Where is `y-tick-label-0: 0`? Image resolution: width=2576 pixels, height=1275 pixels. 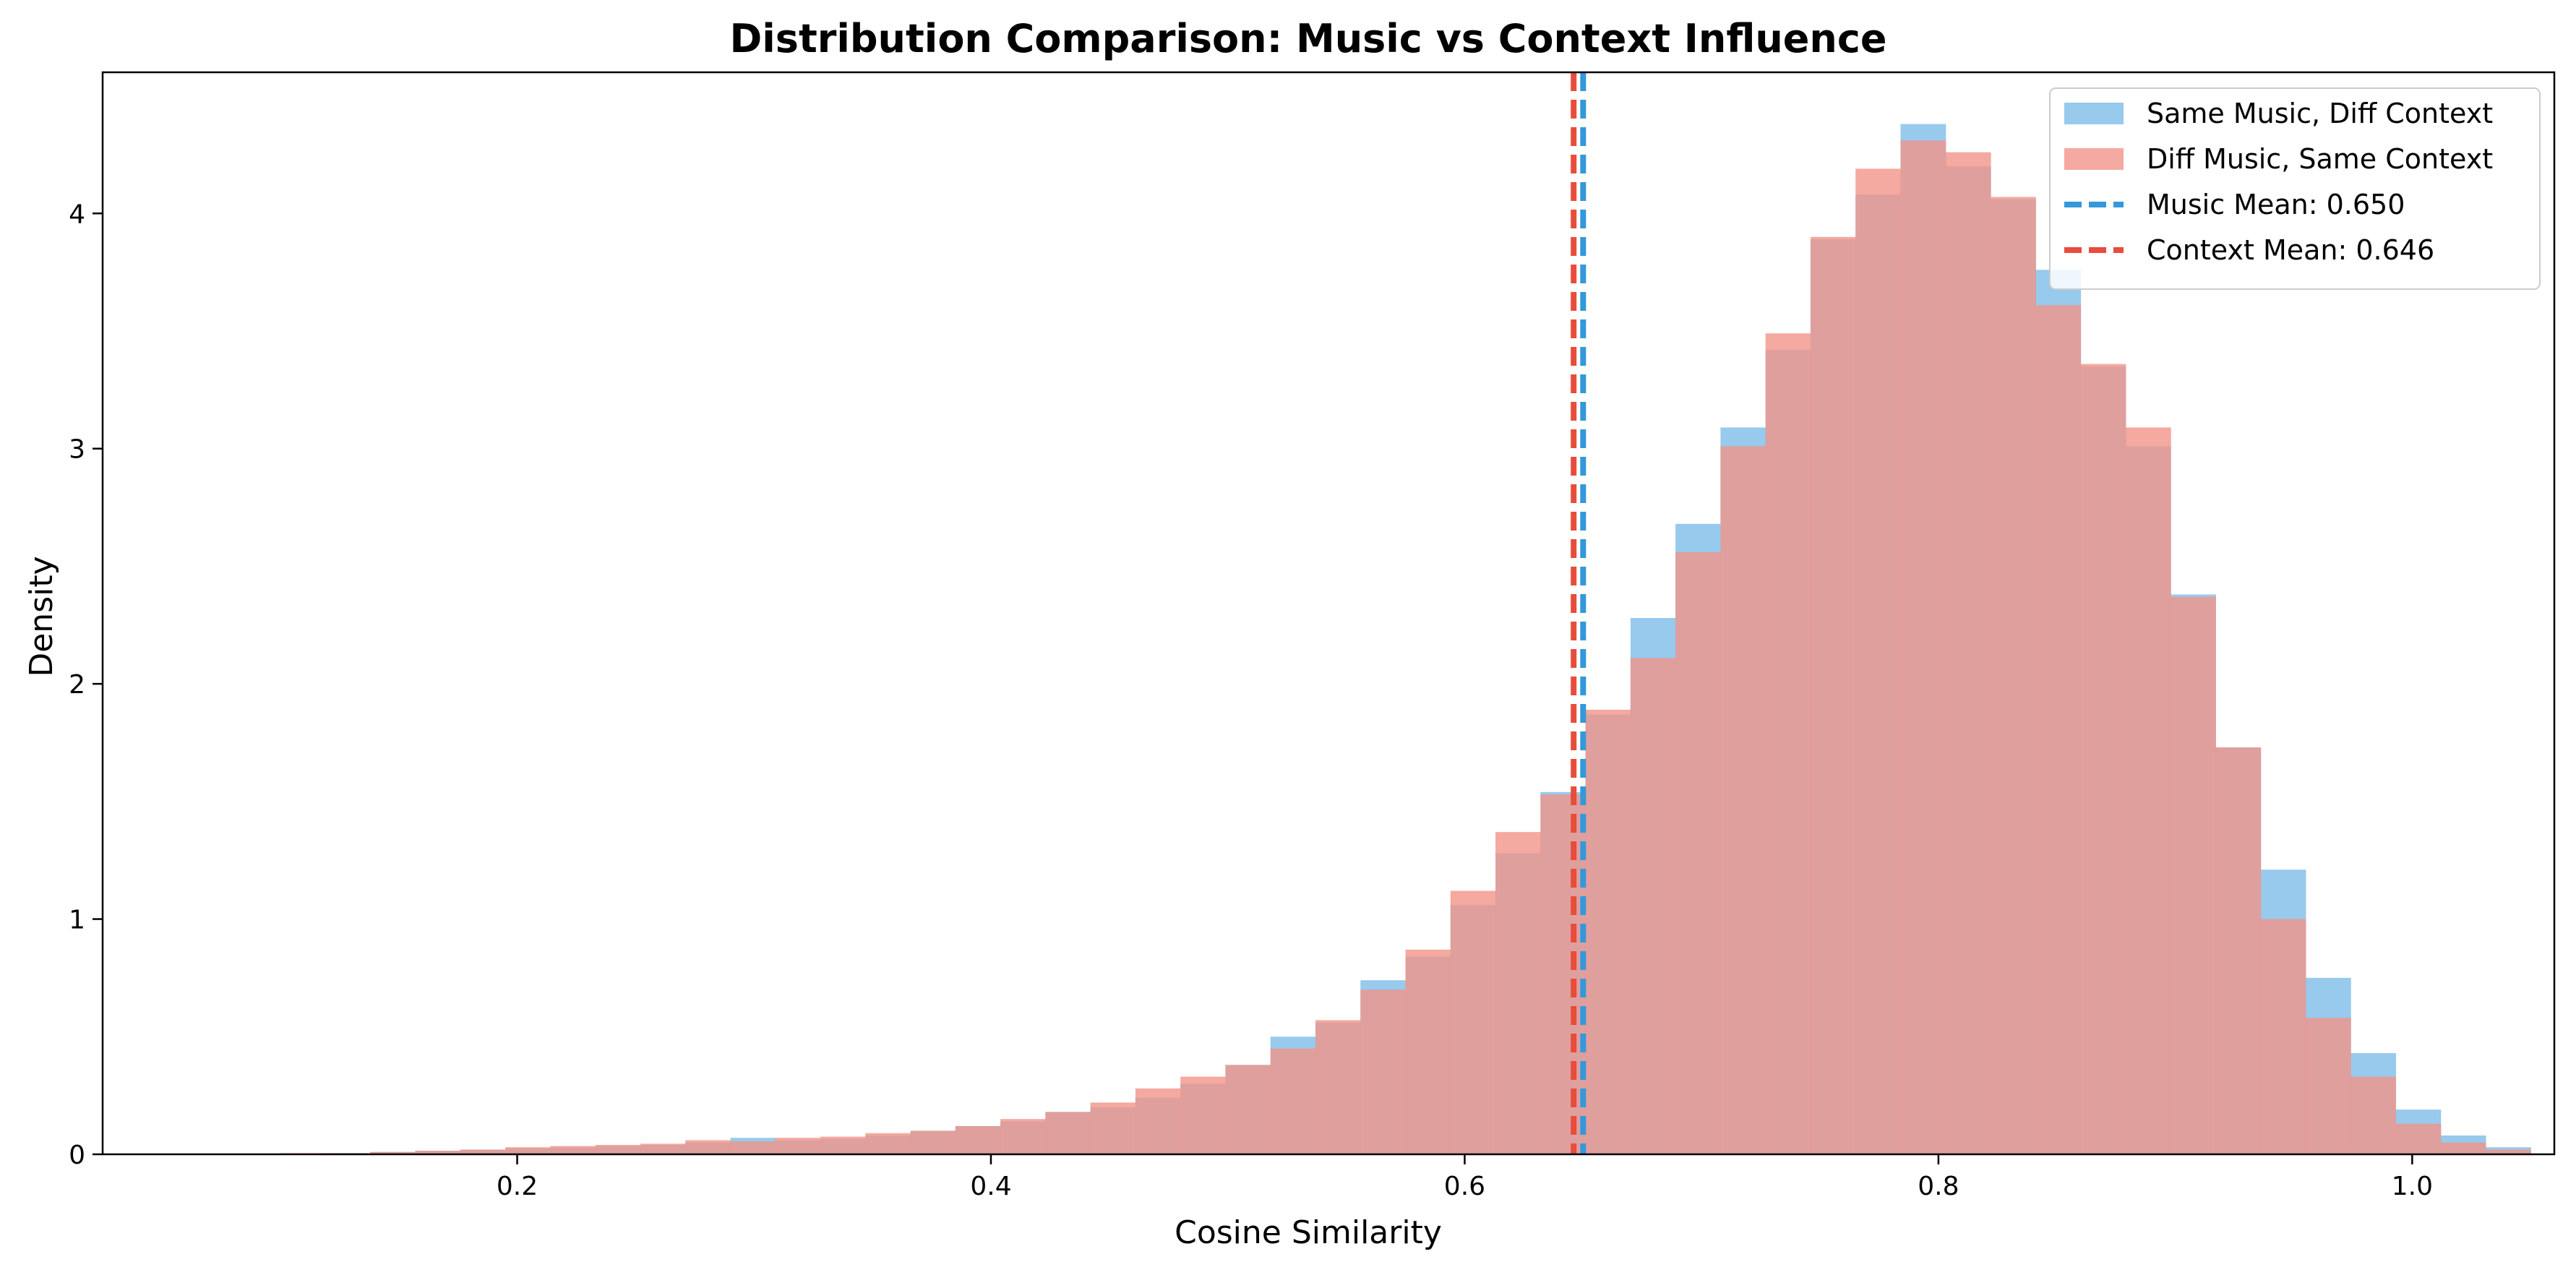
y-tick-label-0: 0 is located at coordinates (77, 1155).